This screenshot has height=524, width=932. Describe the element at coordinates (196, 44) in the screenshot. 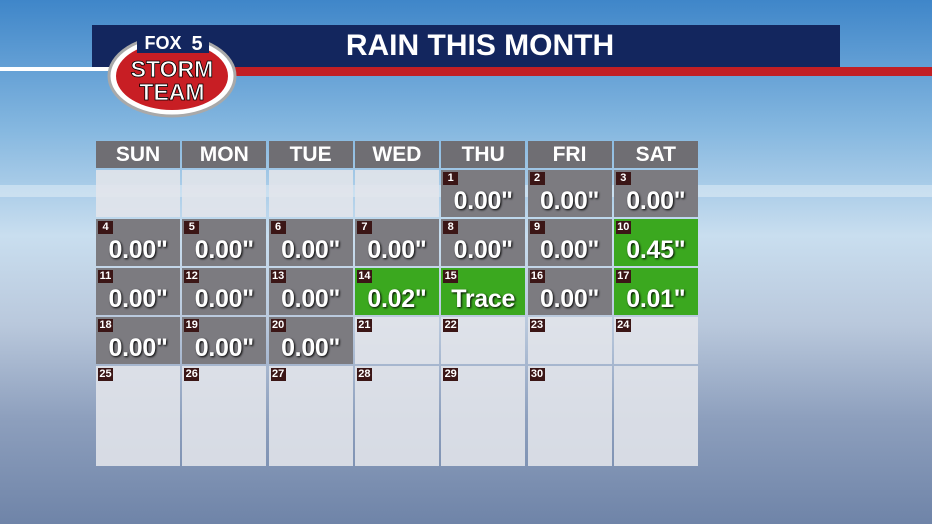

I see `logo-channel: 5` at that location.